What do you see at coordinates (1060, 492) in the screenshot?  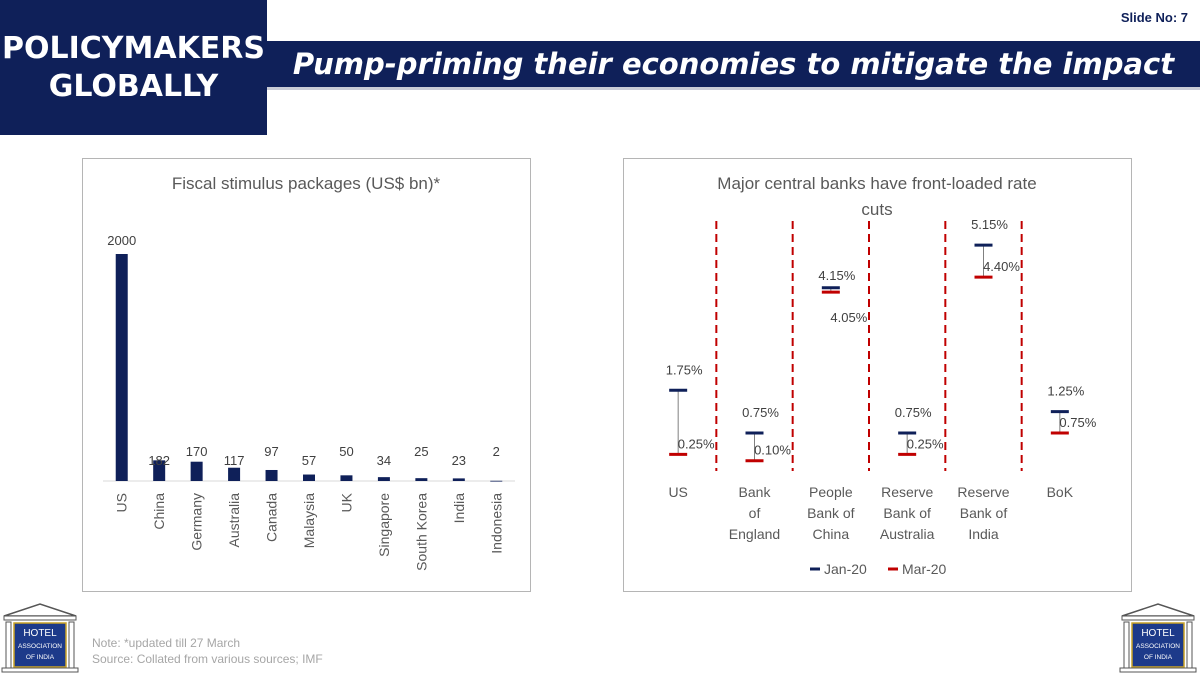 I see `x-tick-label: BoK` at bounding box center [1060, 492].